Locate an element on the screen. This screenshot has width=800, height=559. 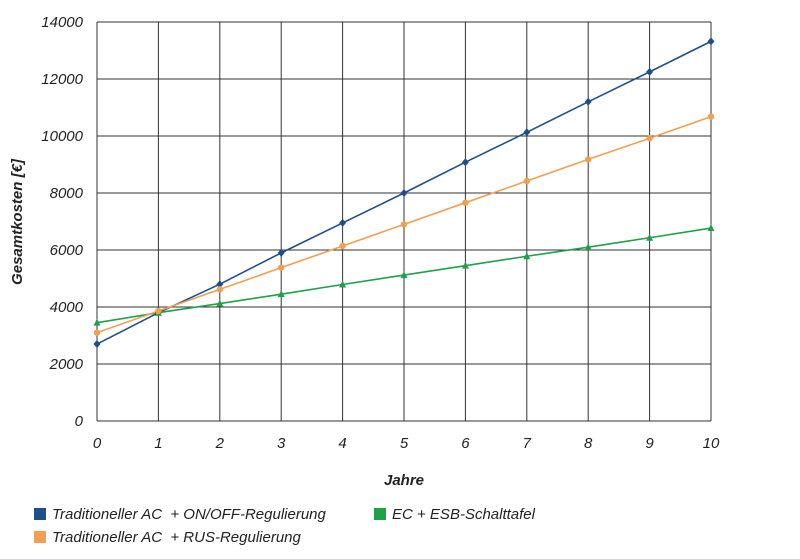
x-tick-label: 4 is located at coordinates (342, 443).